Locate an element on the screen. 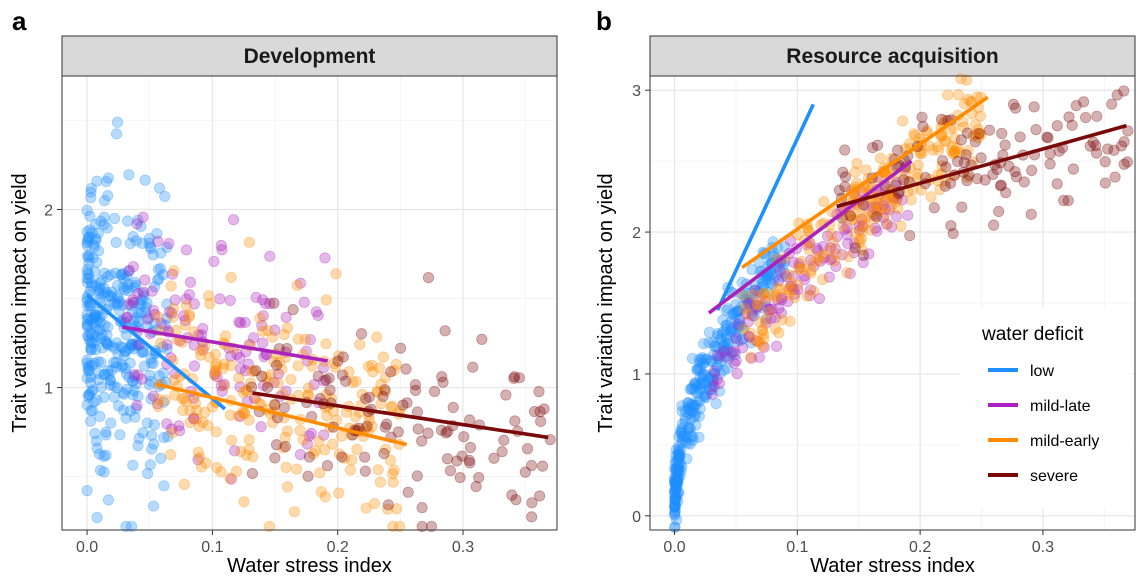  x-tick-label: 0.0 is located at coordinates (87, 547).